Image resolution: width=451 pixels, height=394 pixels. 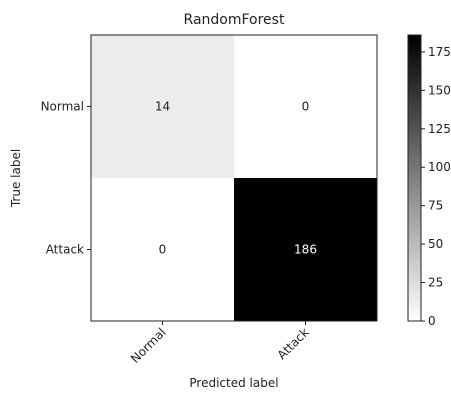 I want to click on colorbar-tick-label: 175, so click(x=439, y=52).